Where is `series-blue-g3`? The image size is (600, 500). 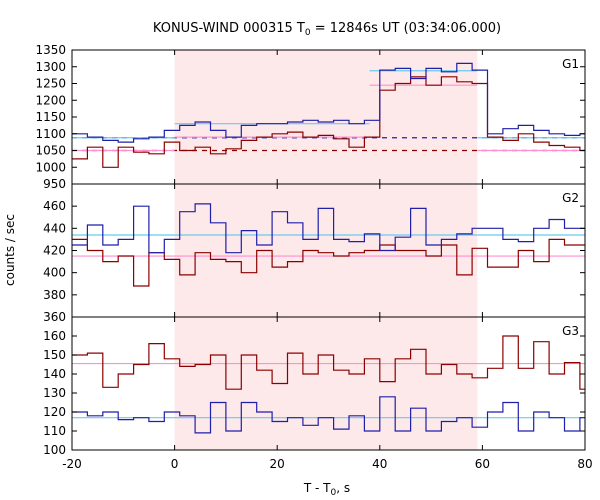 series-blue-g3 is located at coordinates (328, 415).